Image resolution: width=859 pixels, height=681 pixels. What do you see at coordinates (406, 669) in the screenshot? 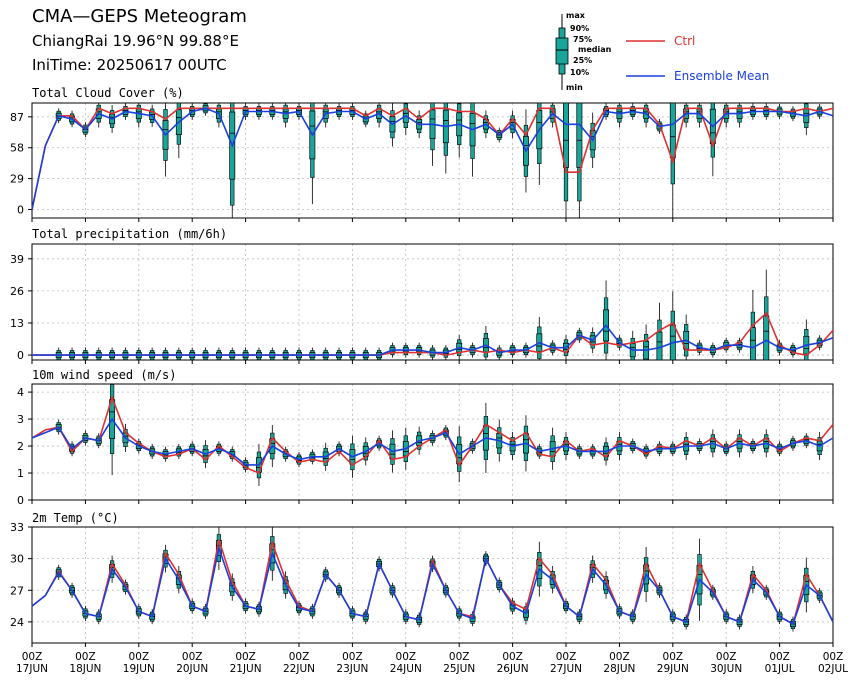
I see `x-tick-label-date: 24JUN` at bounding box center [406, 669].